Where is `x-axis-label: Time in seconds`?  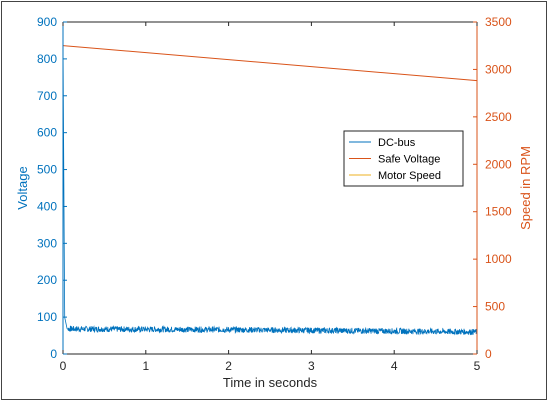
x-axis-label: Time in seconds is located at coordinates (270, 382).